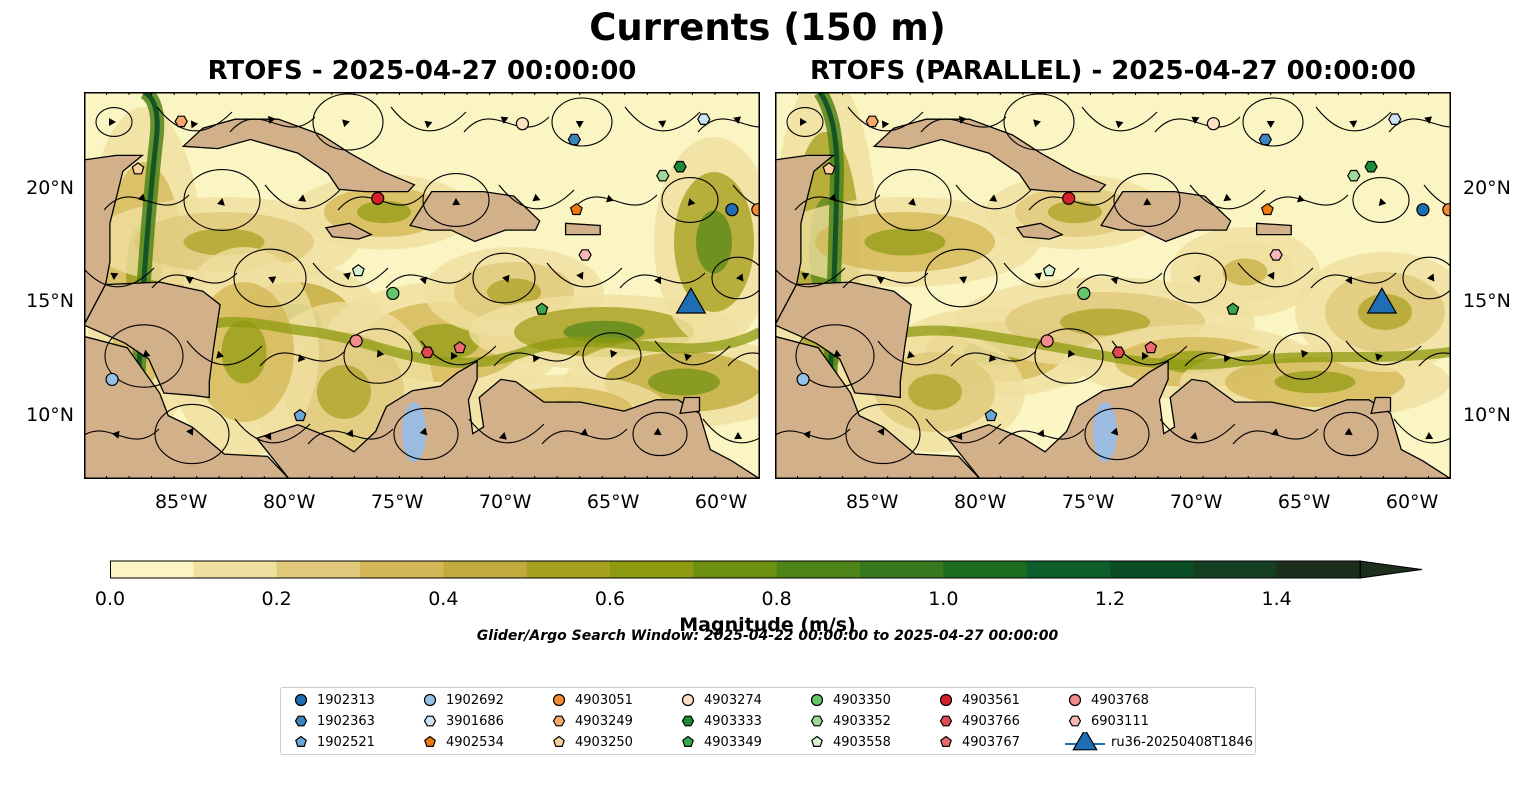 This screenshot has width=1535, height=802. Describe the element at coordinates (443, 599) in the screenshot. I see `colorbar-tick-label: 0.4` at that location.